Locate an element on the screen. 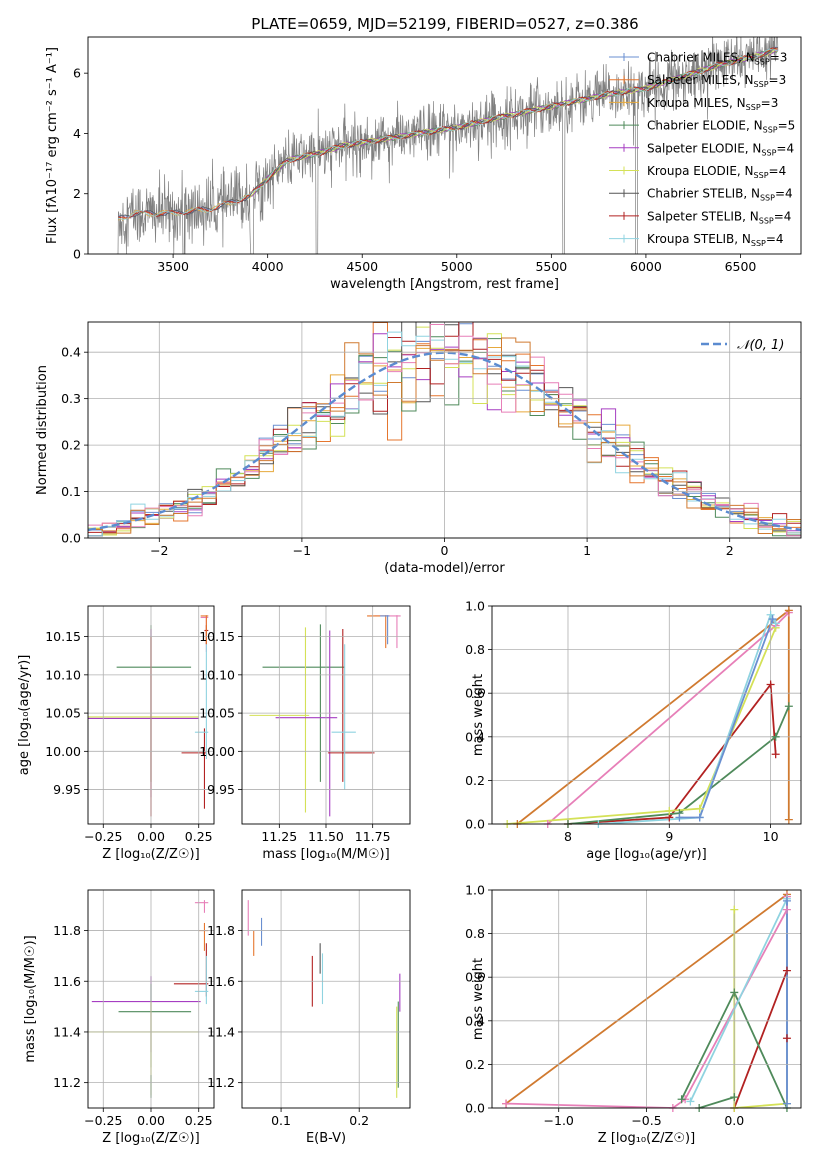  weight-marker-kroupa_stelib is located at coordinates (770, 614).